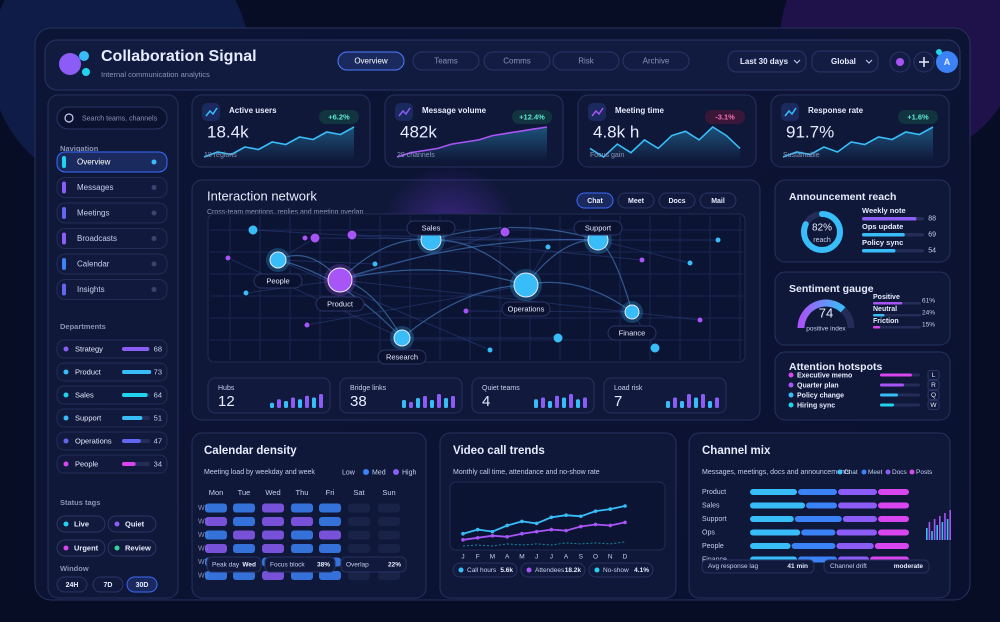  Describe the element at coordinates (93, 264) in the screenshot. I see `nav-label: Calendar` at that location.